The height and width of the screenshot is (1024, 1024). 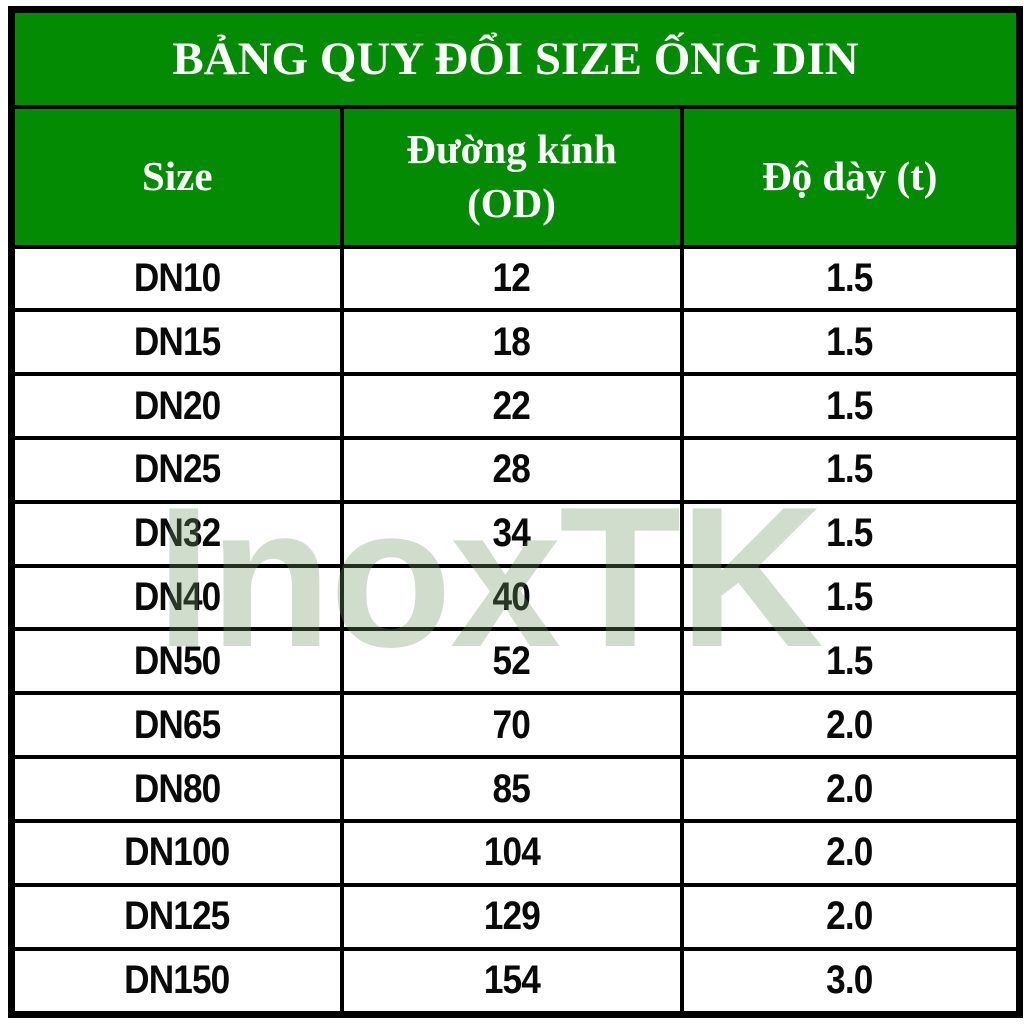 What do you see at coordinates (511, 202) in the screenshot?
I see `column-header-label-line2: (OD)` at bounding box center [511, 202].